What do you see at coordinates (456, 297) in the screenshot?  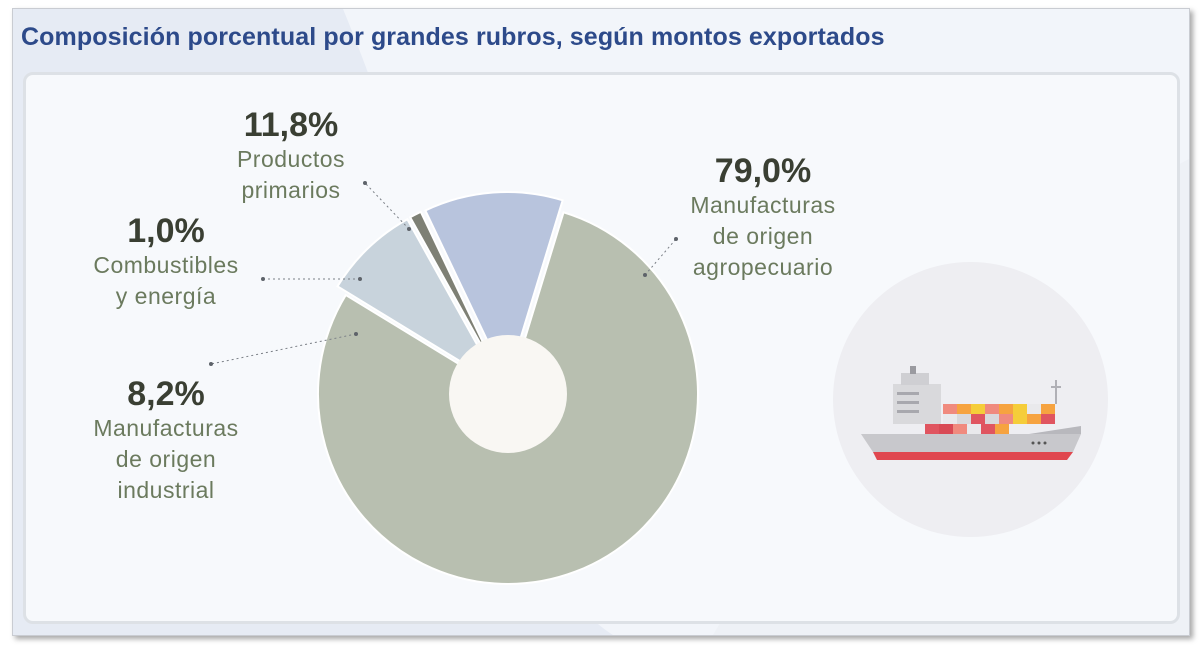 I see `slice-ce` at bounding box center [456, 297].